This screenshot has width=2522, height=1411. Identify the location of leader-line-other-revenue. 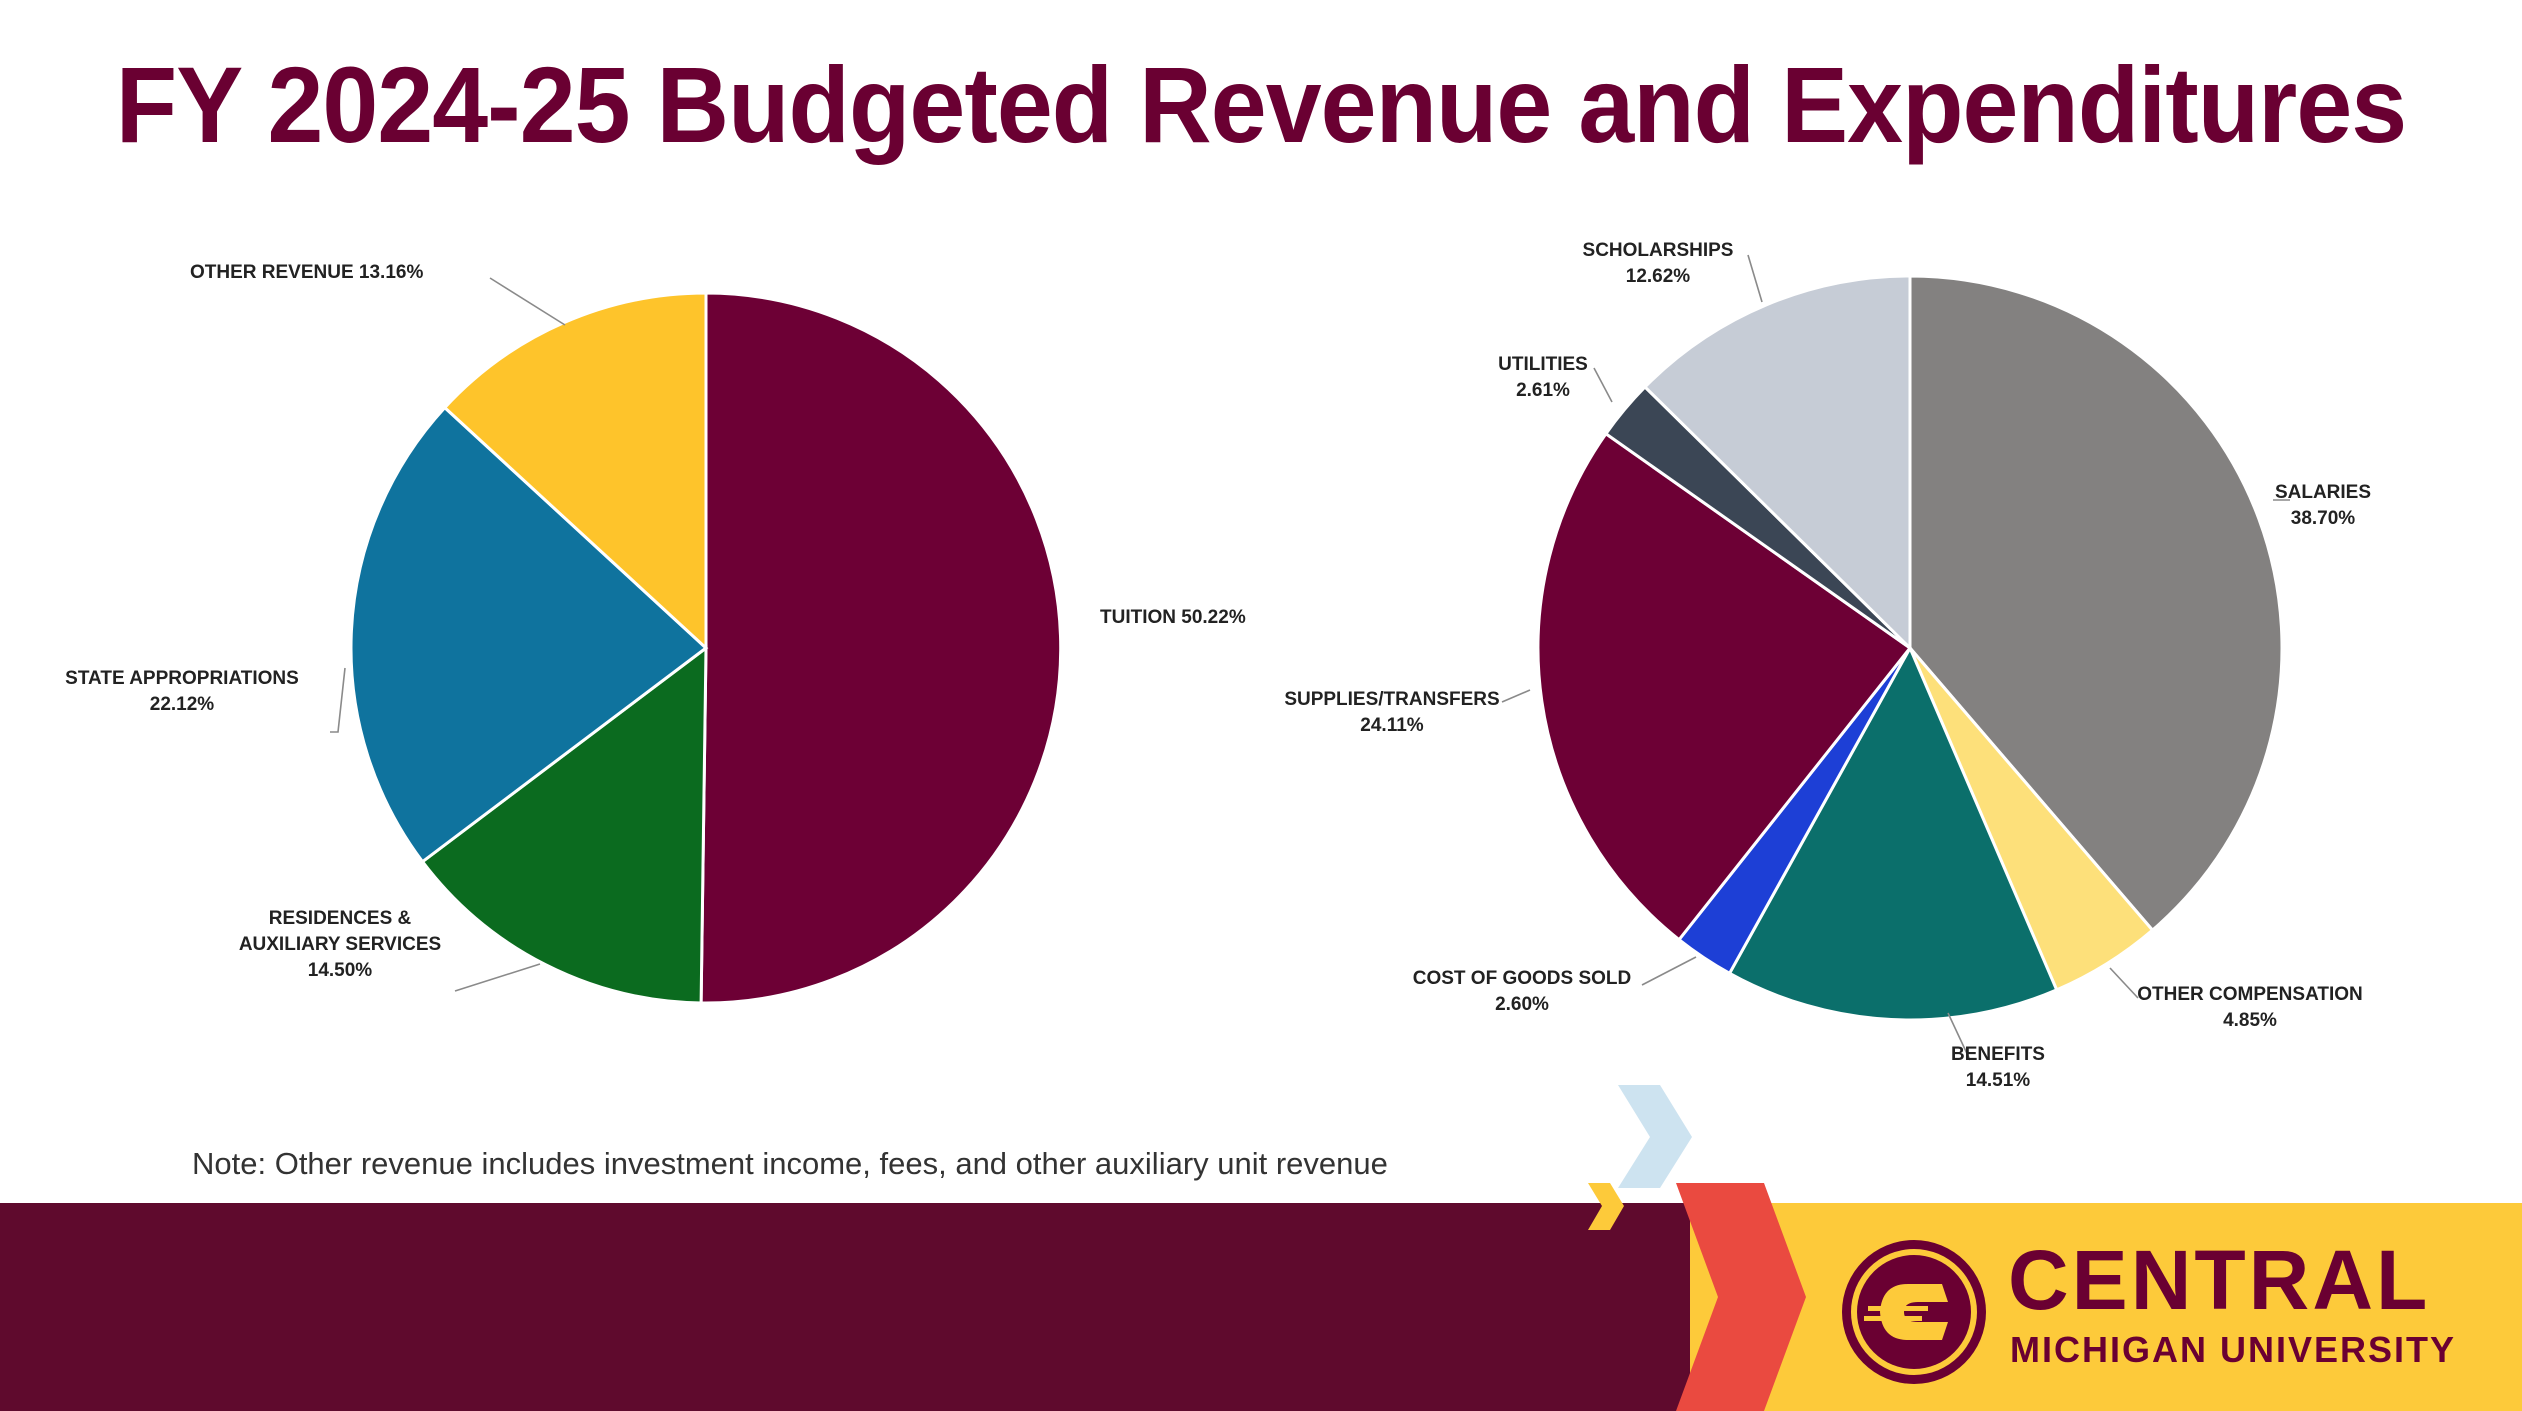
(527, 301).